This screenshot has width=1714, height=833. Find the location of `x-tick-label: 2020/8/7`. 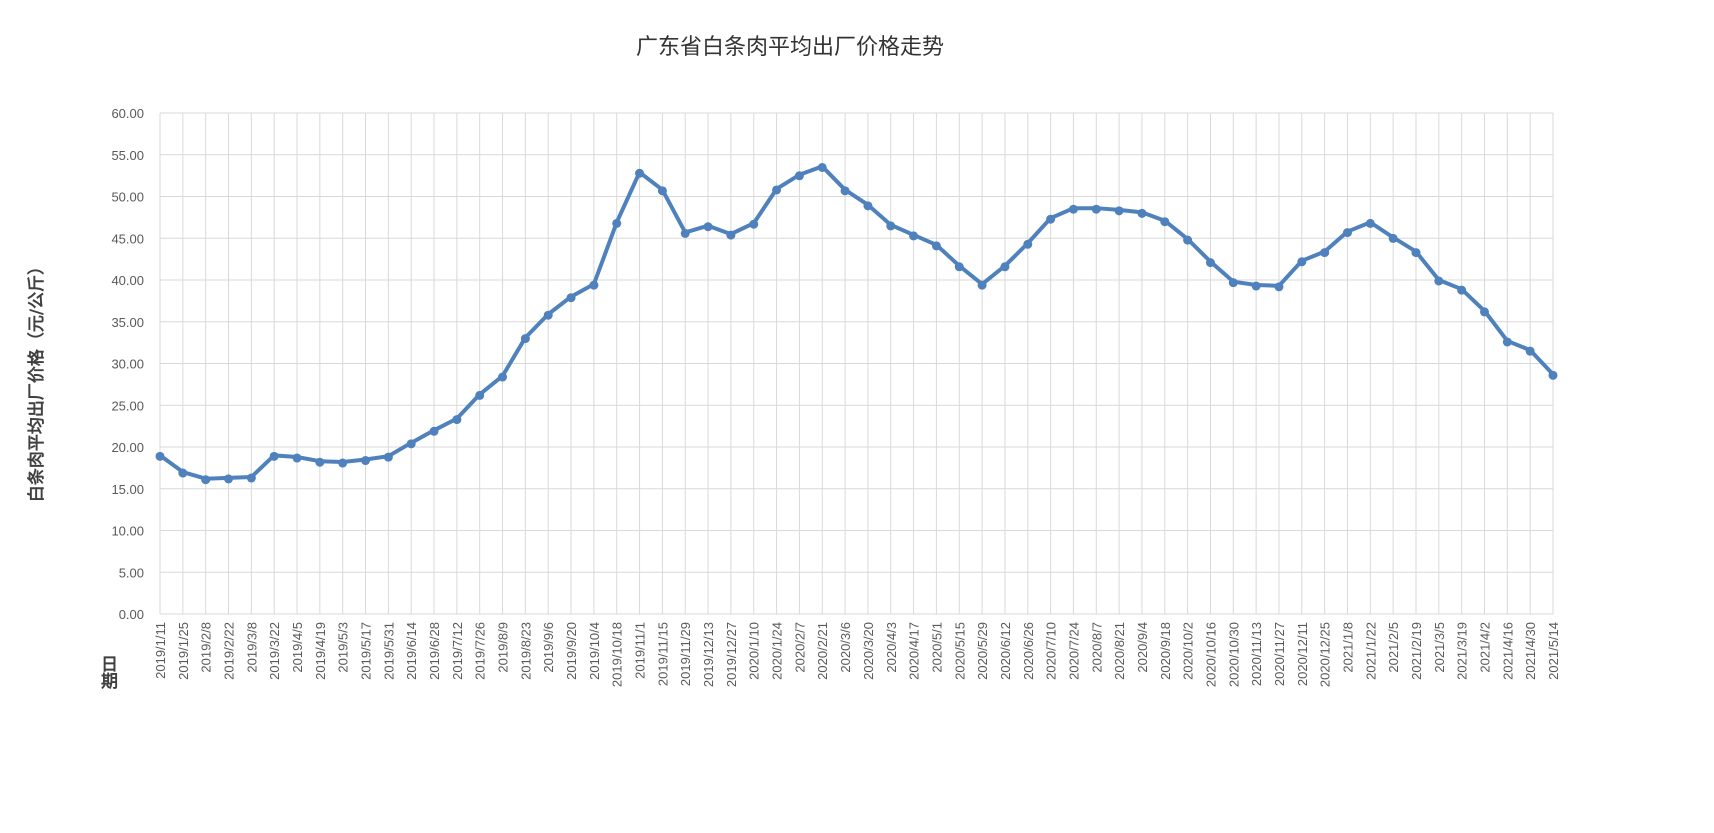

x-tick-label: 2020/8/7 is located at coordinates (1096, 647).